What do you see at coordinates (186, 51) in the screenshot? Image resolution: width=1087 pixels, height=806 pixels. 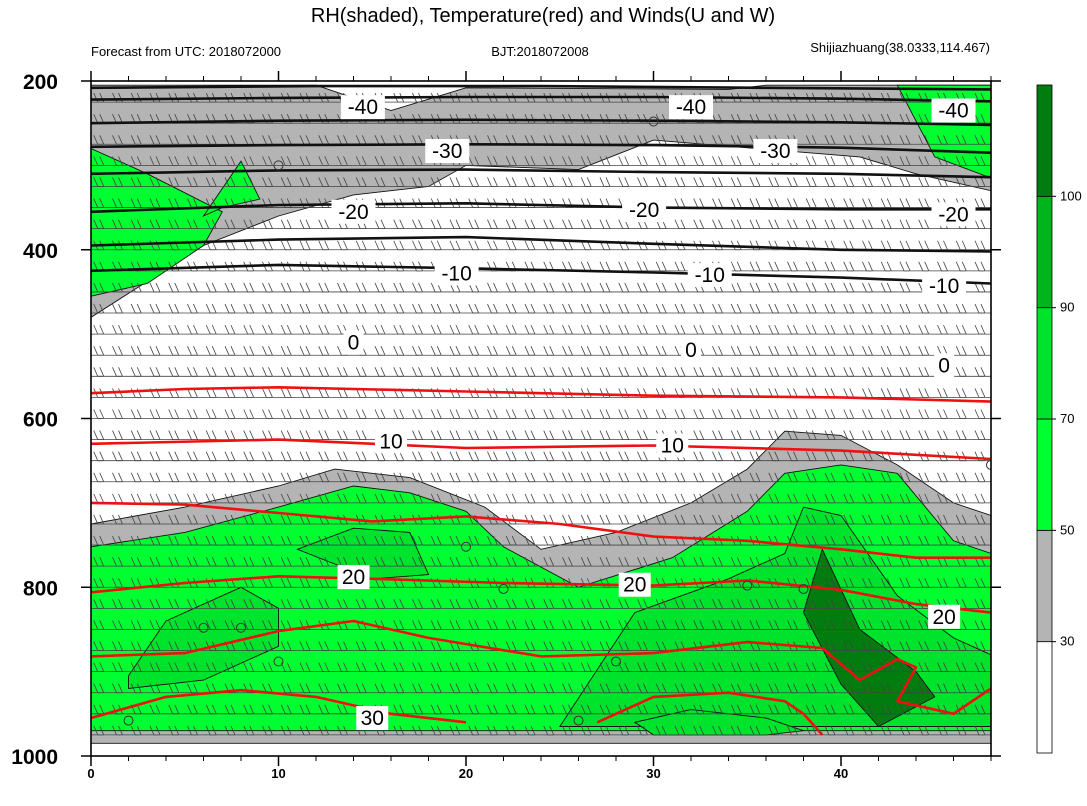 I see `forecast-time-label: Forecast from UTC: 2018072000` at bounding box center [186, 51].